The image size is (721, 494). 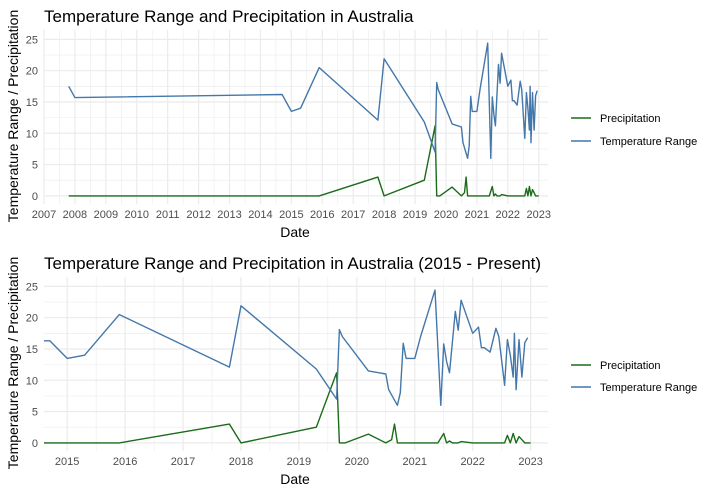 I want to click on chart-2-y-axis-label: Temperature Range / Precipitation, so click(x=13, y=363).